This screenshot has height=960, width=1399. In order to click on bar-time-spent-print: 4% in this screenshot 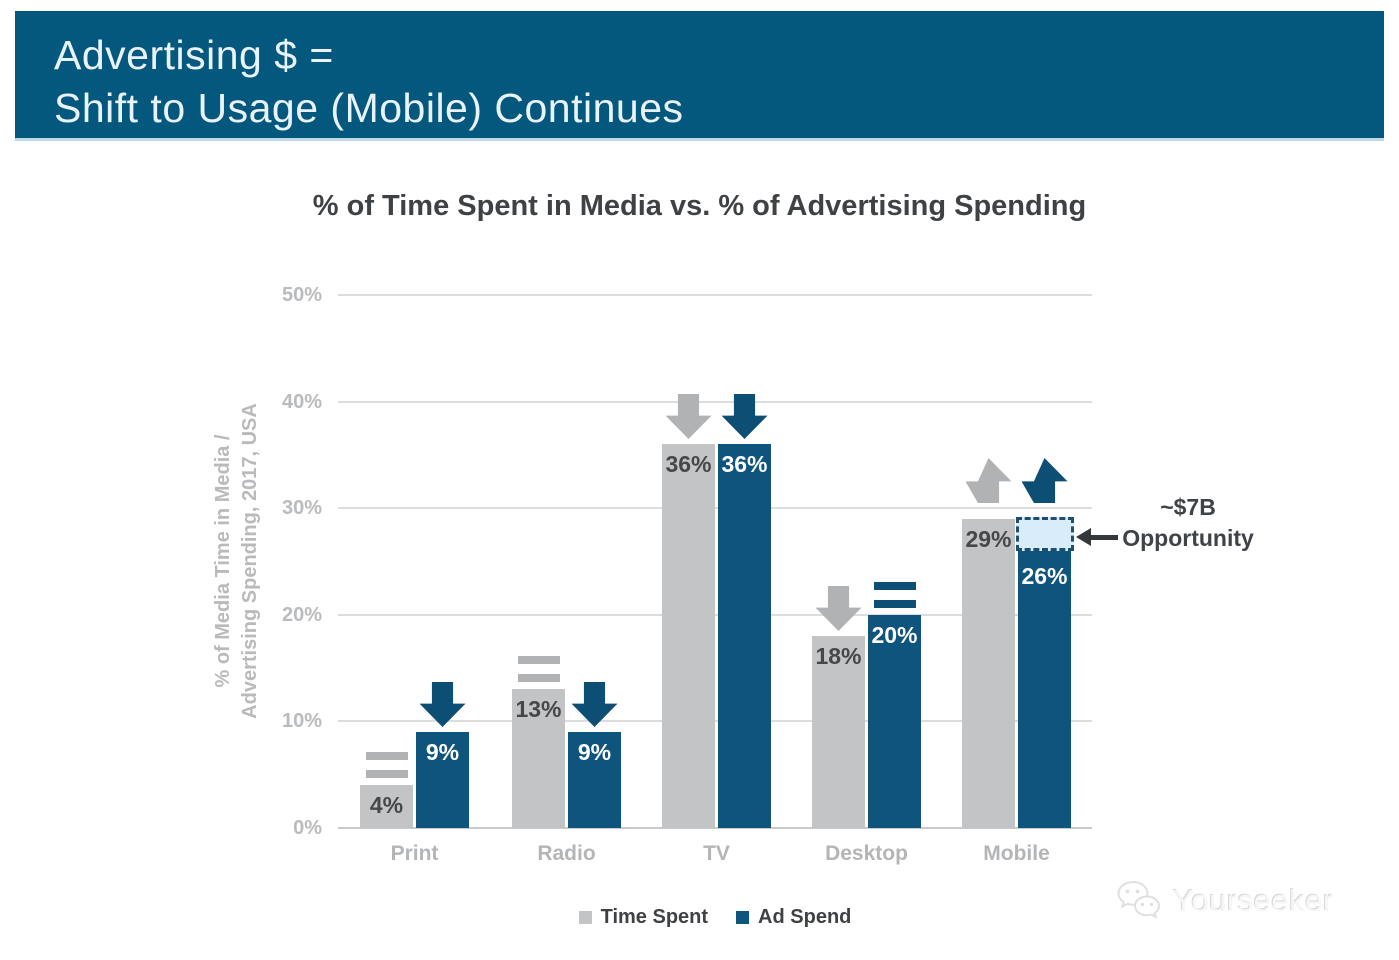, I will do `click(386, 806)`.